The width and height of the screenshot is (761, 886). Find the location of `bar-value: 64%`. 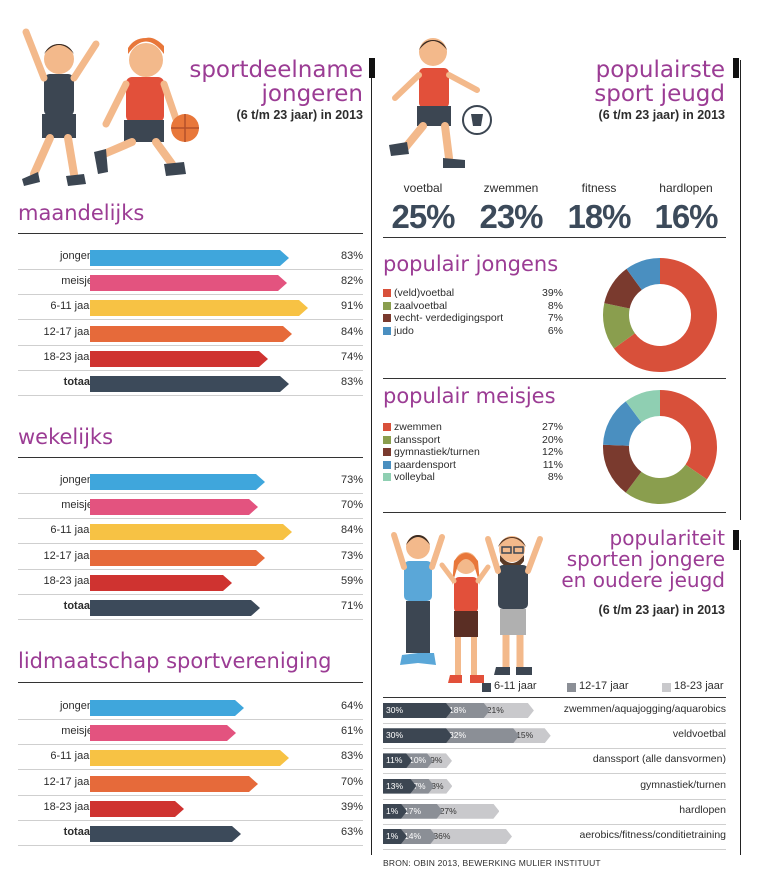

bar-value: 64% is located at coordinates (351, 706).